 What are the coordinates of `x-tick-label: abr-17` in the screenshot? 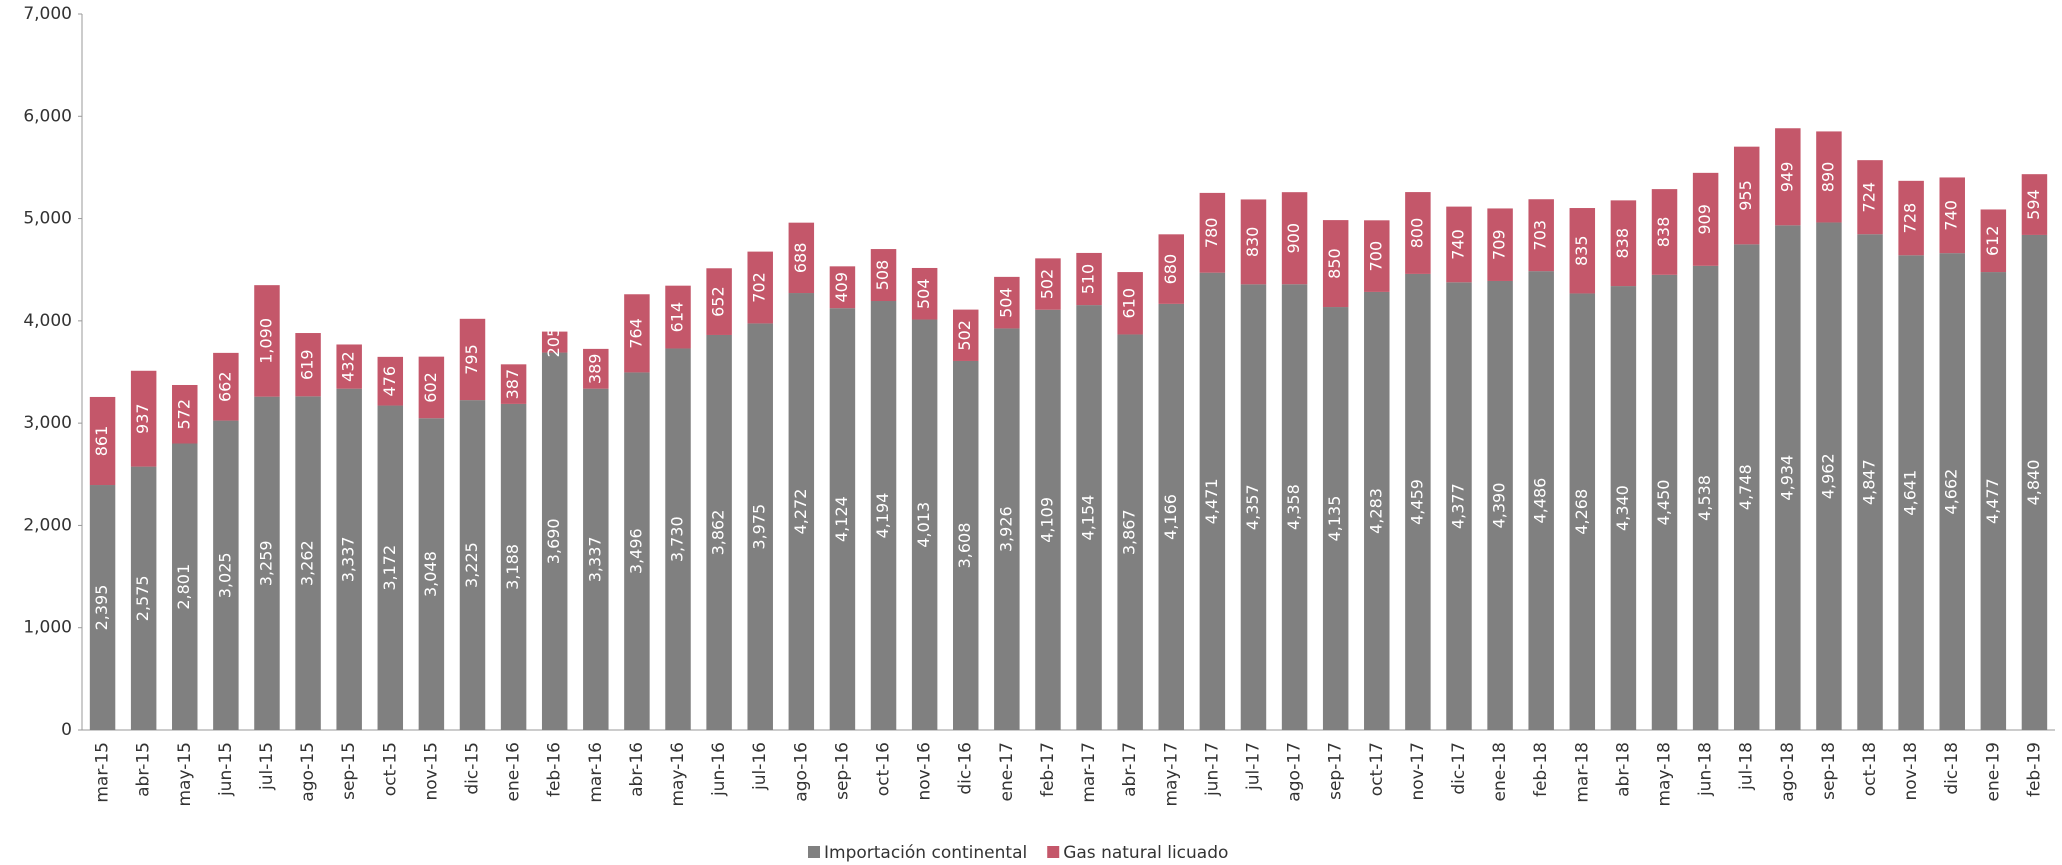 It's located at (1130, 769).